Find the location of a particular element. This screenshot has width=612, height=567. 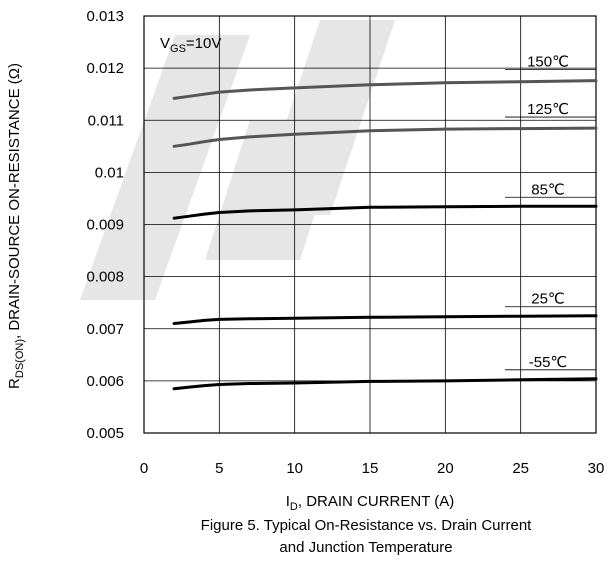

x-tick-label: 20 is located at coordinates (445, 468).